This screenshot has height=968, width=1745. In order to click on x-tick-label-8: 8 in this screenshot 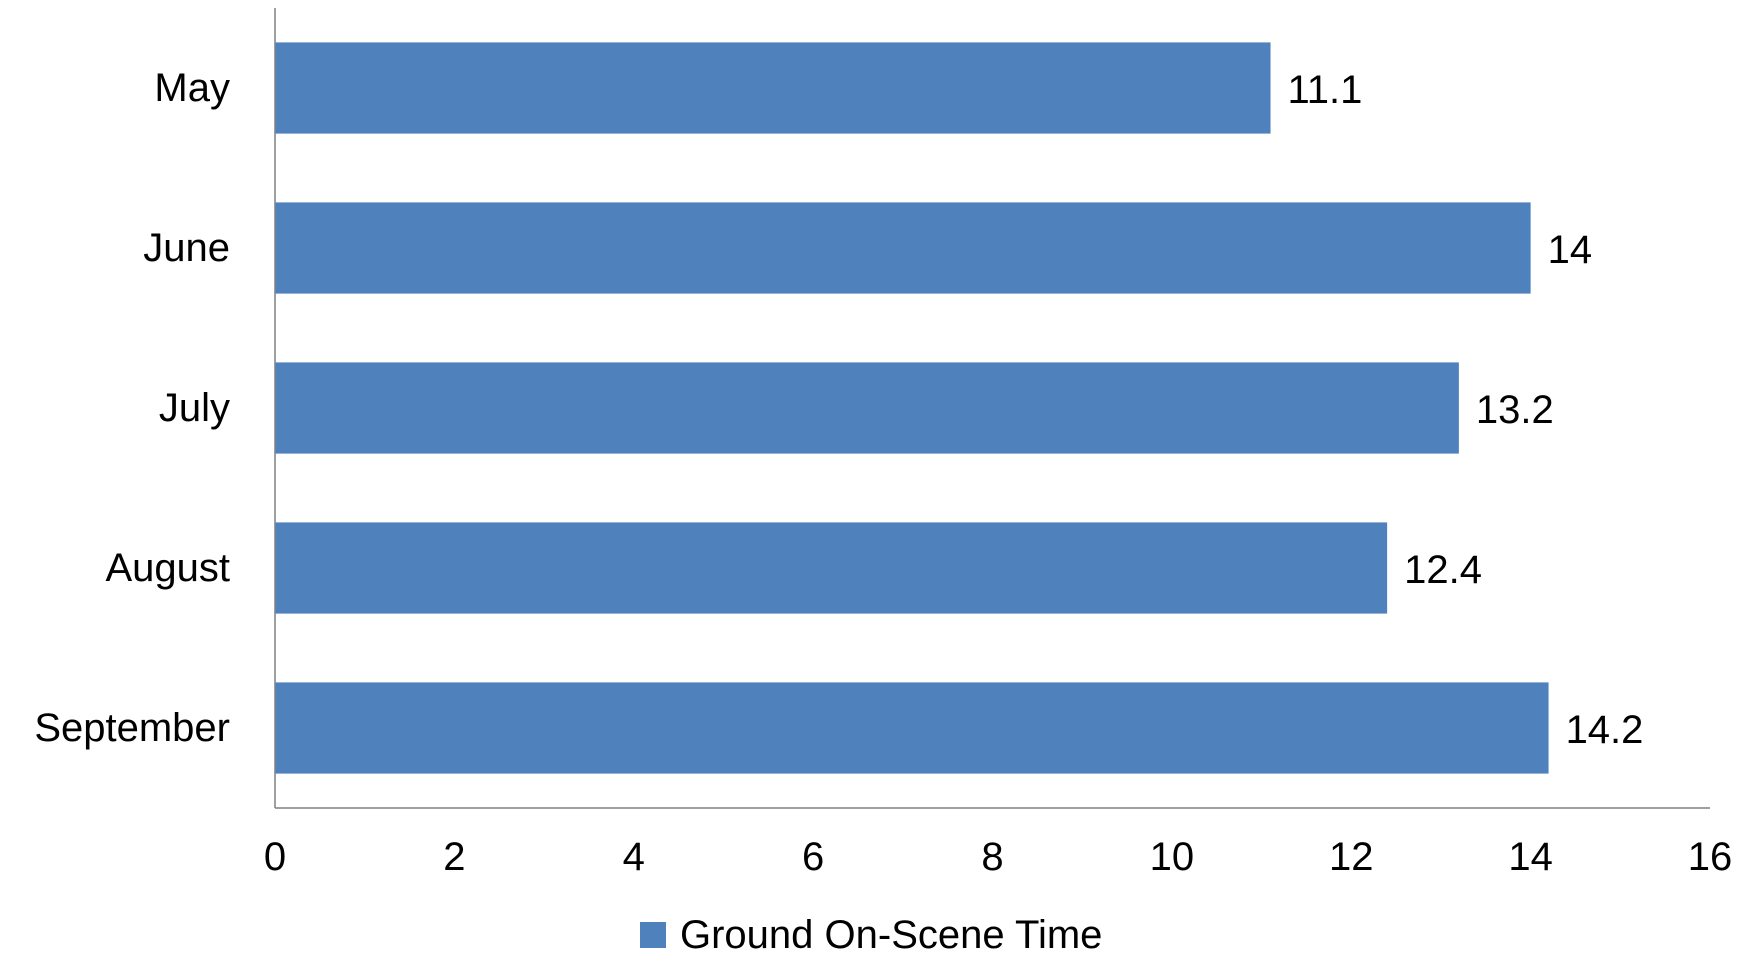, I will do `click(992, 857)`.